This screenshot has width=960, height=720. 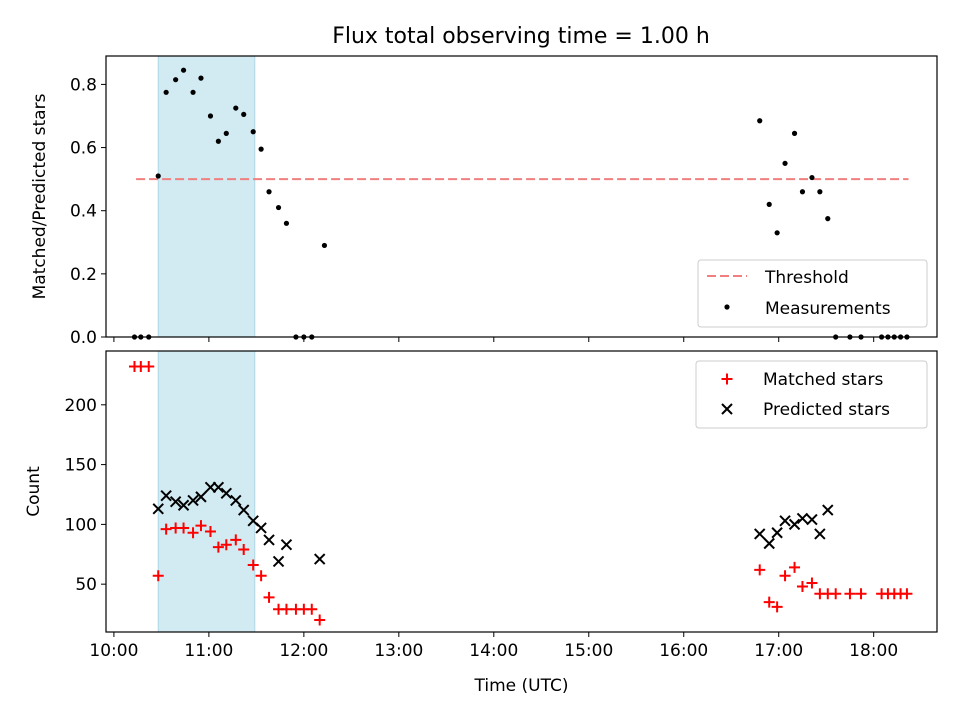 What do you see at coordinates (86, 585) in the screenshot?
I see `y-tick-label: 50` at bounding box center [86, 585].